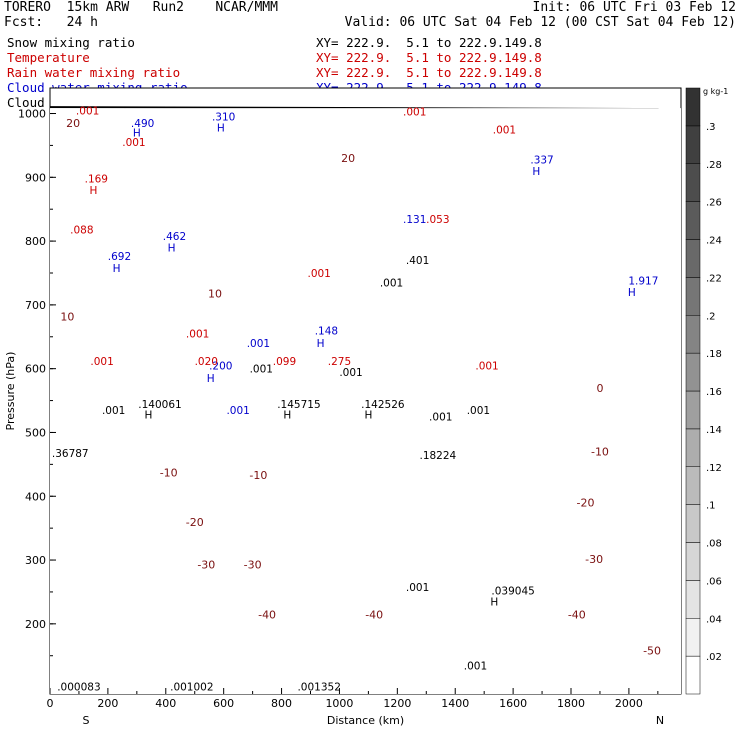  Describe the element at coordinates (541, 160) in the screenshot. I see `field-value-label: .337` at that location.